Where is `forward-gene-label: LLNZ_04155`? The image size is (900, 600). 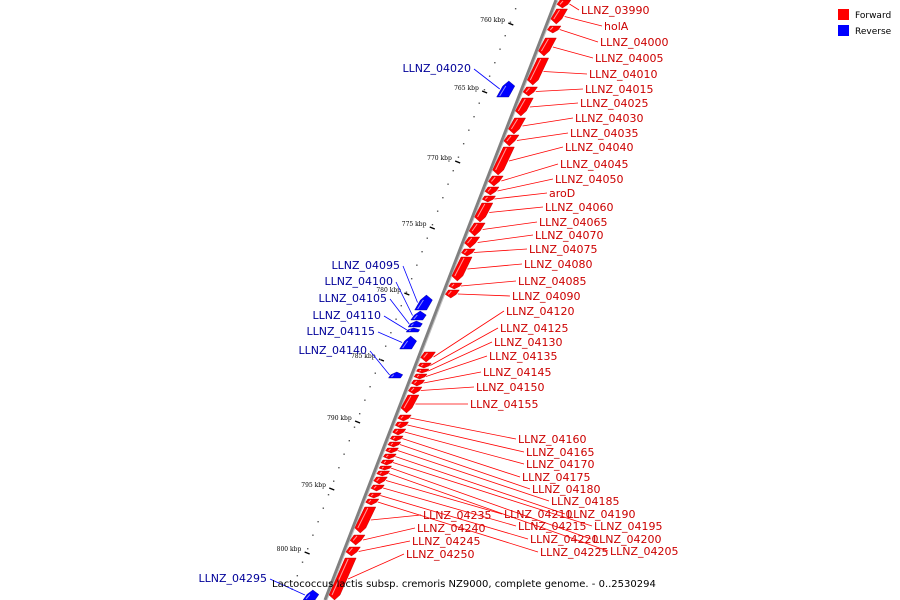
forward-gene-label: LLNZ_04155 is located at coordinates (504, 404).